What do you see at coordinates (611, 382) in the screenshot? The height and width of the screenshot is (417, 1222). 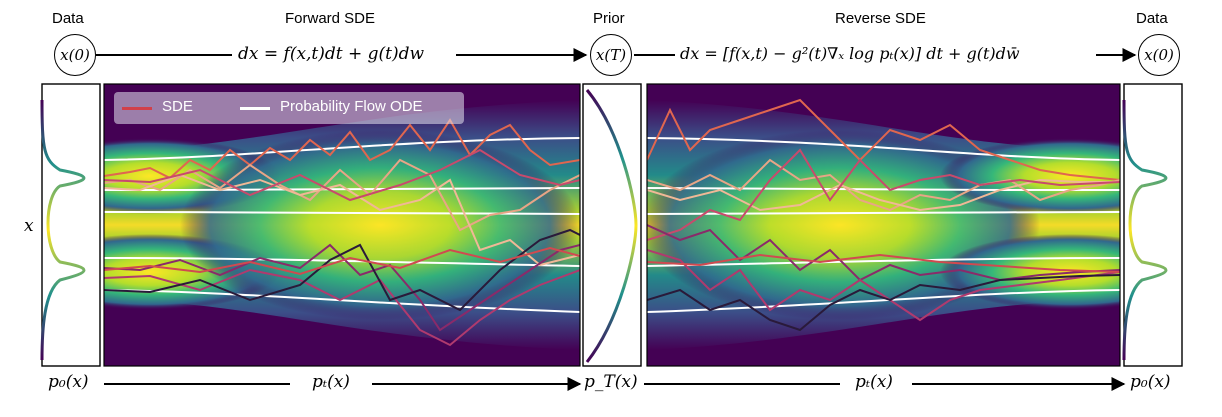 I see `bottom-pT: p_T(x)` at bounding box center [611, 382].